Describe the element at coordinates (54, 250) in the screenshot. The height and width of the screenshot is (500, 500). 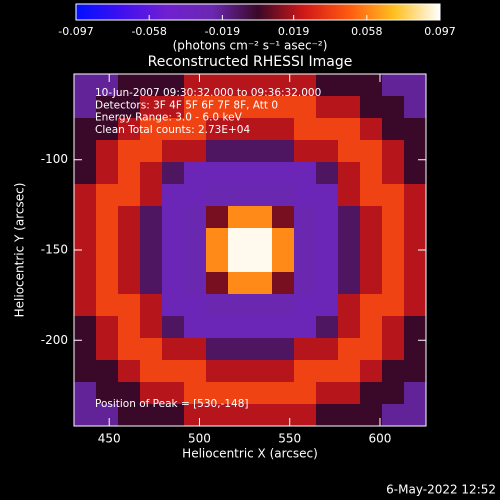
I see `y-tick-label: -150` at that location.